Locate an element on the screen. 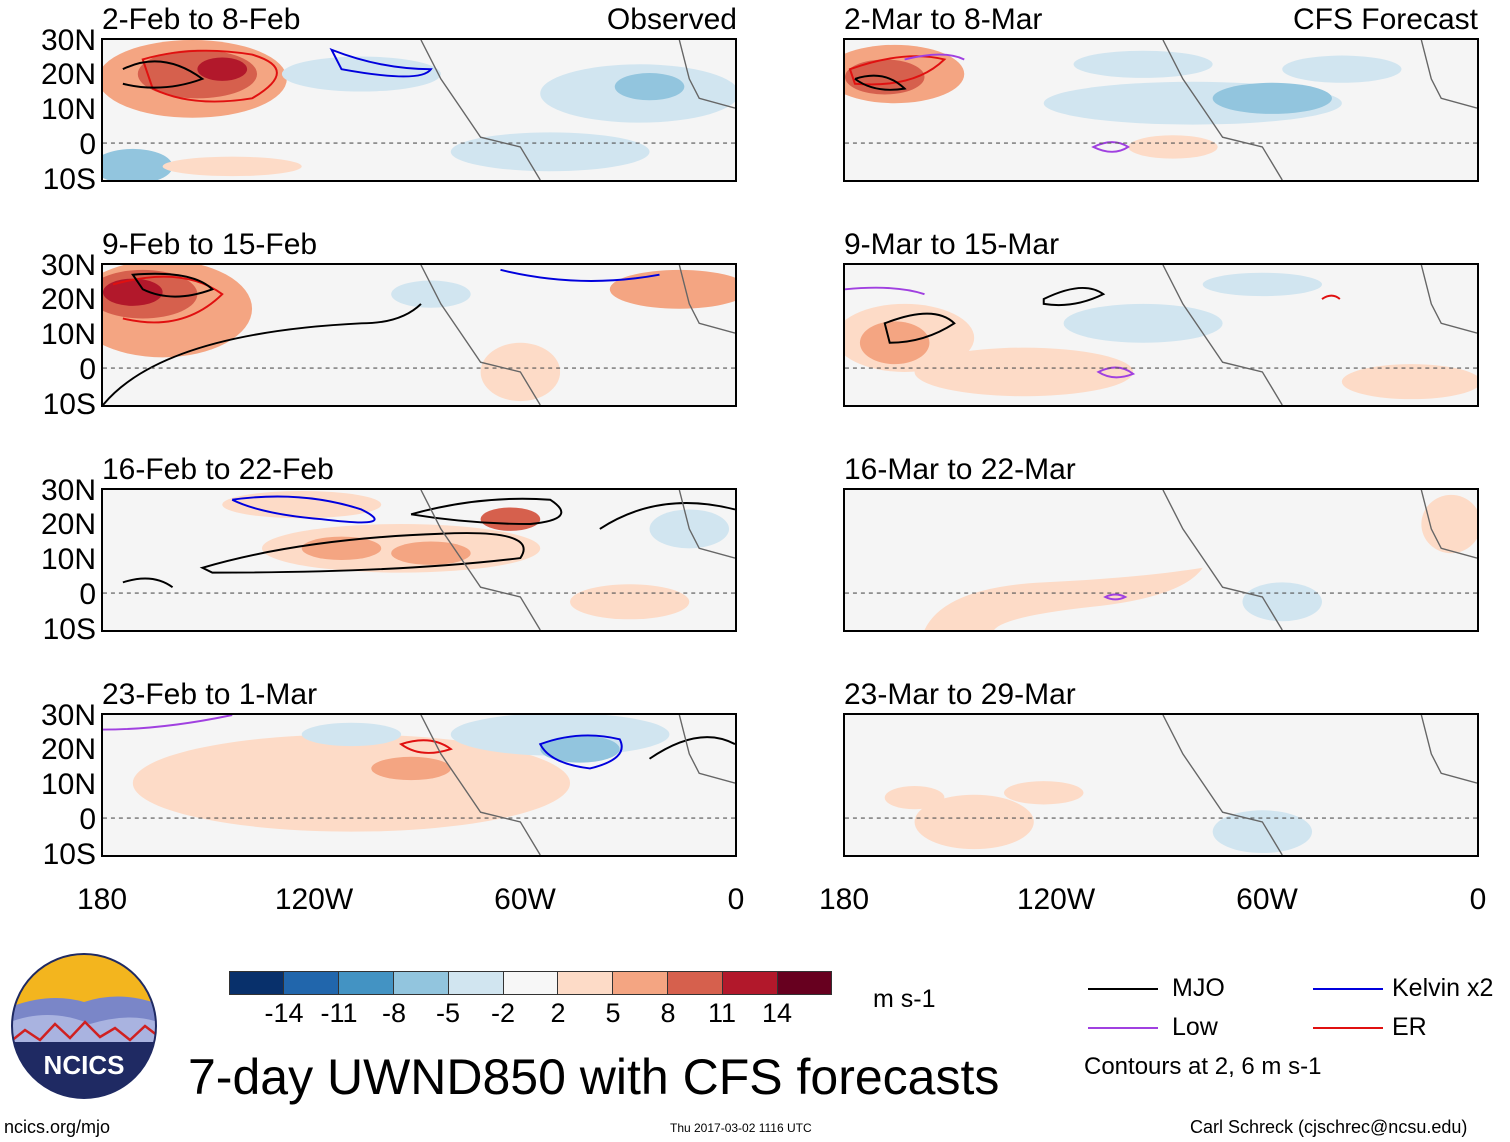 Image resolution: width=1510 pixels, height=1142 pixels. y-label-20n-r4: 20N is located at coordinates (68, 749).